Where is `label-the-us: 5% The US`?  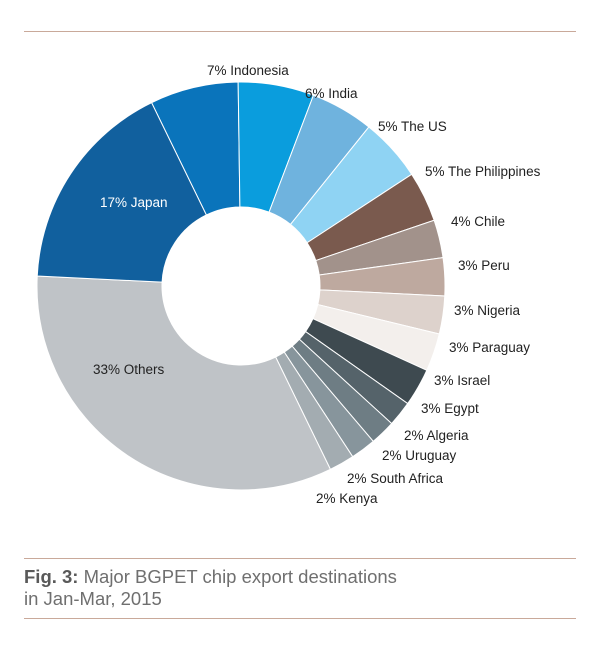
label-the-us: 5% The US is located at coordinates (412, 126).